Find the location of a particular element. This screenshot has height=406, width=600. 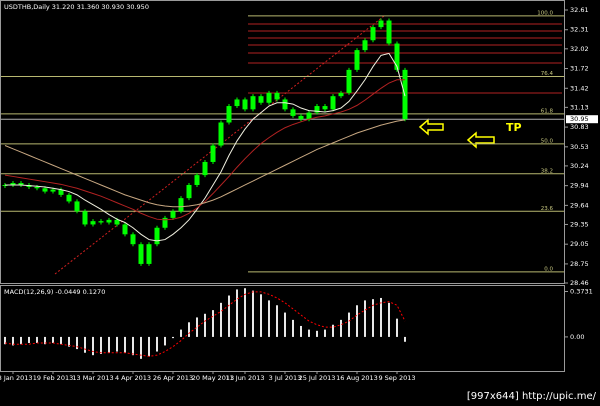

fib-label: 0.0 is located at coordinates (548, 269).